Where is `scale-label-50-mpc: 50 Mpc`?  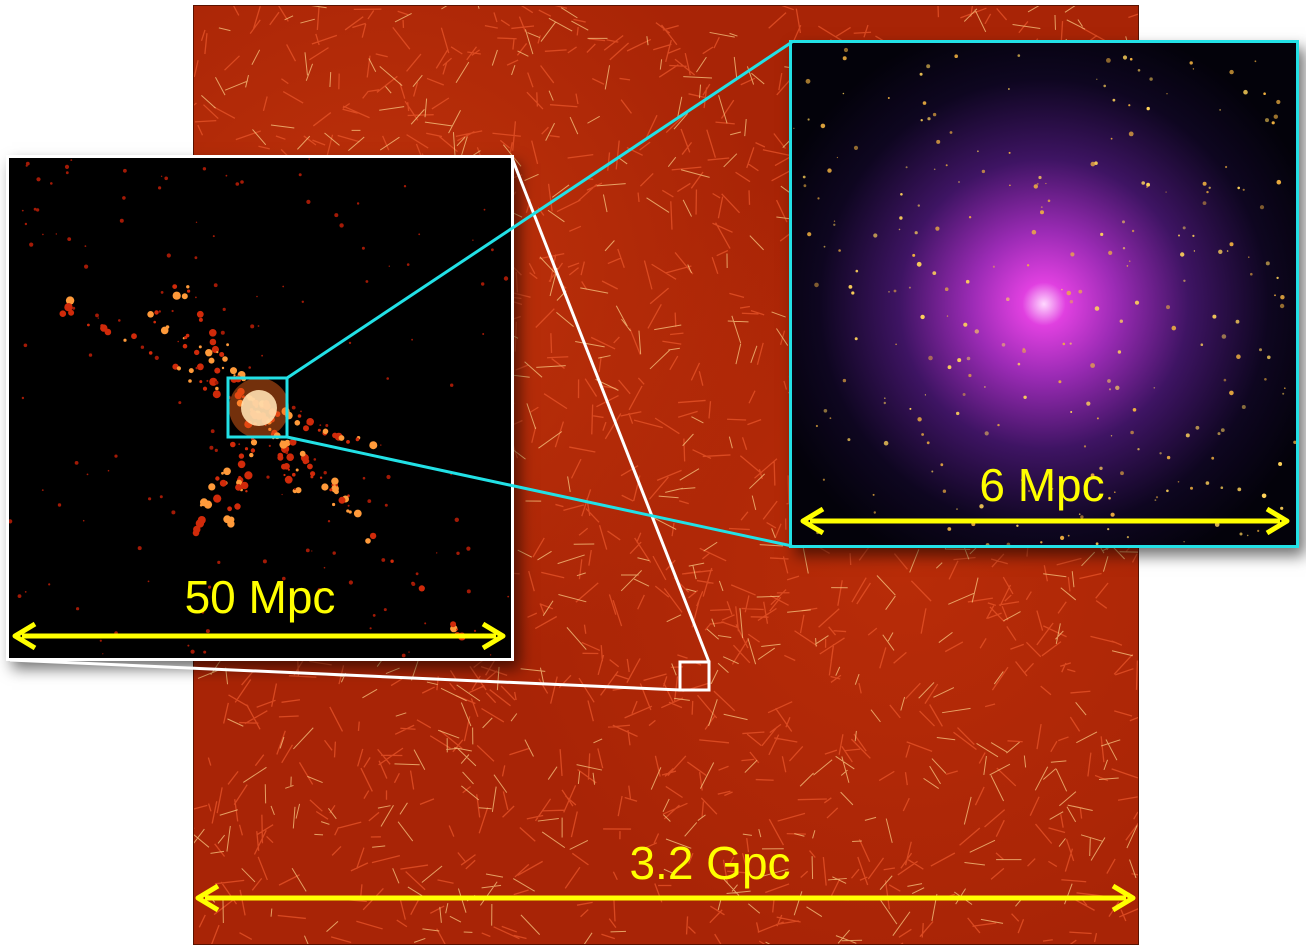 scale-label-50-mpc: 50 Mpc is located at coordinates (260, 597).